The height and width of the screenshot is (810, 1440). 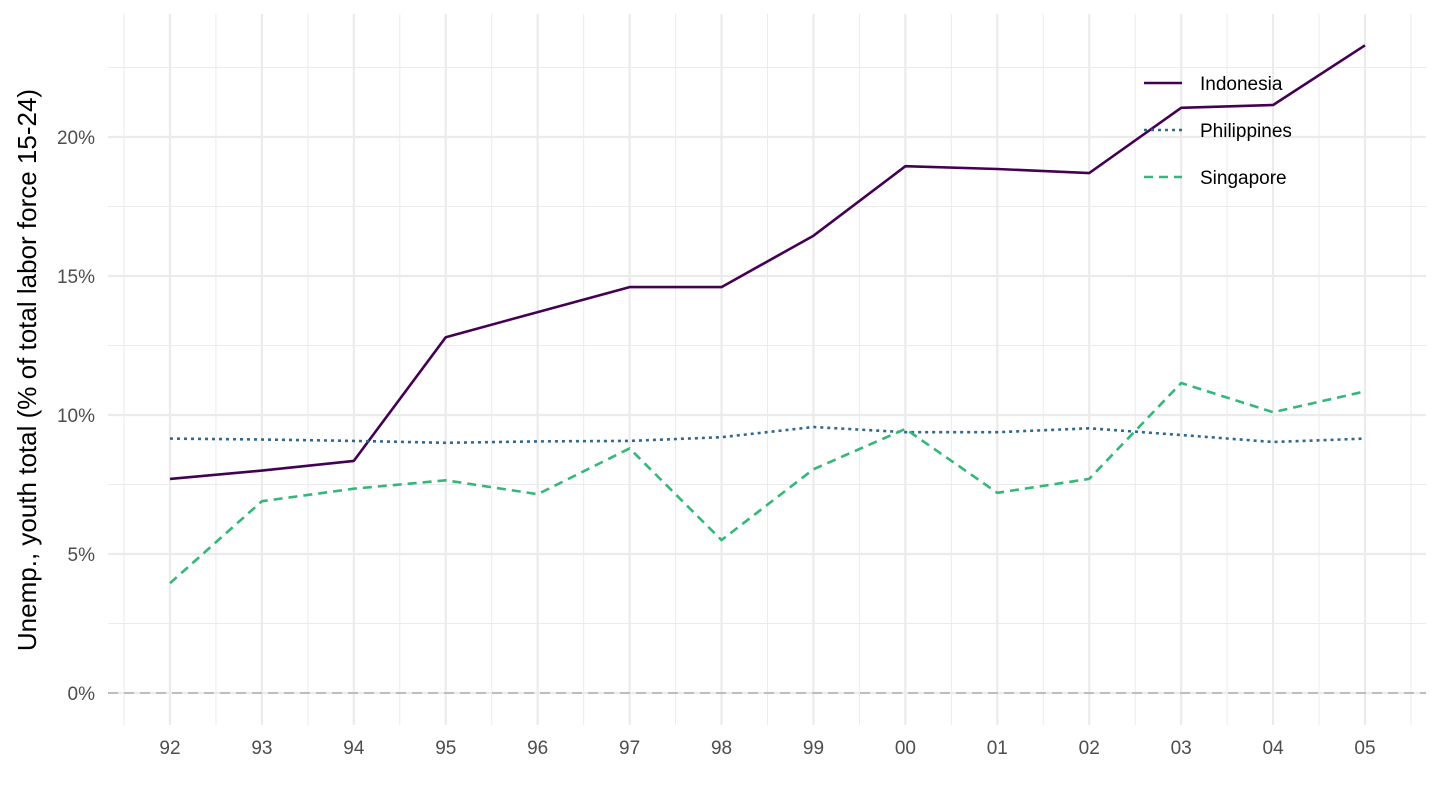 What do you see at coordinates (1241, 84) in the screenshot?
I see `legend-label-indonesia: Indonesia` at bounding box center [1241, 84].